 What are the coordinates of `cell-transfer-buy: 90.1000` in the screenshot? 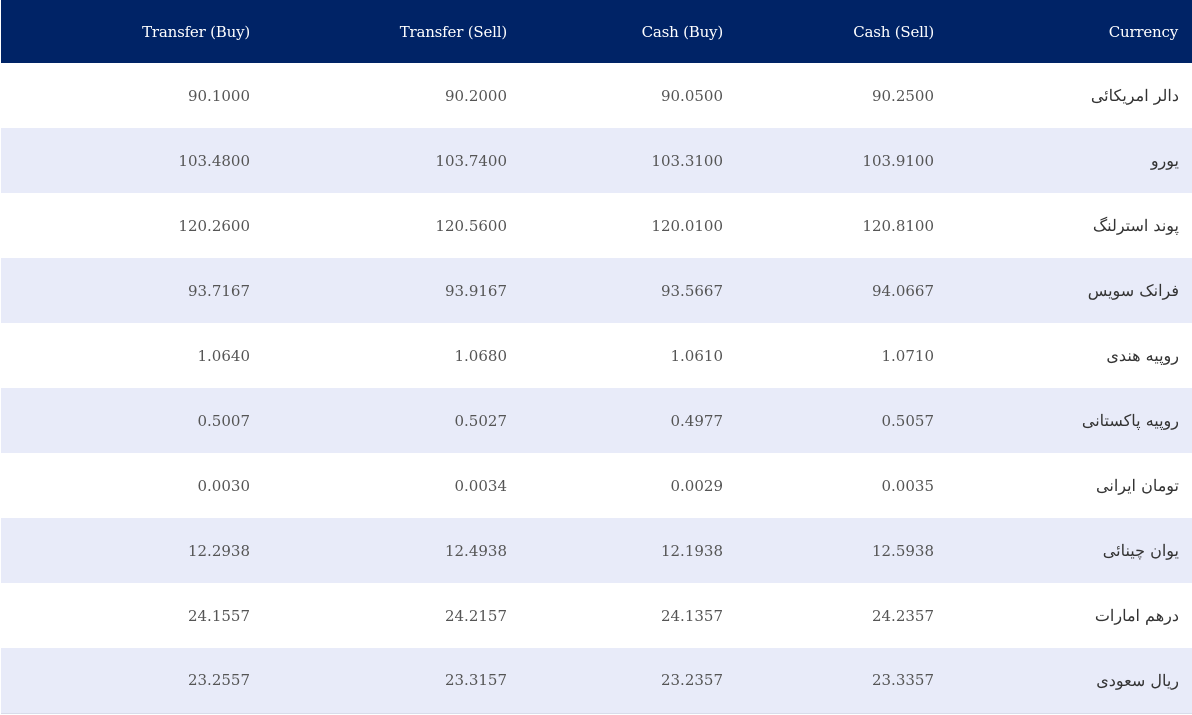 It's located at (218, 95).